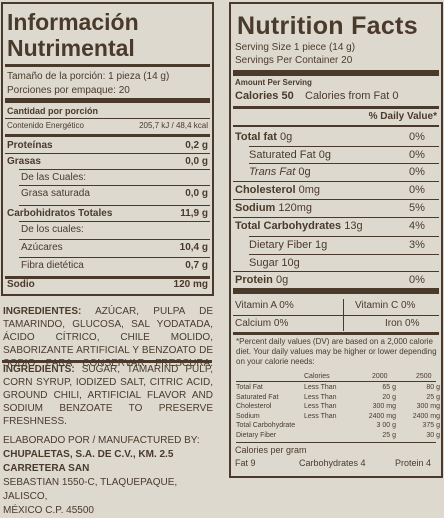  What do you see at coordinates (196, 265) in the screenshot?
I see `nutrient-value-es: 0,7 g` at bounding box center [196, 265].